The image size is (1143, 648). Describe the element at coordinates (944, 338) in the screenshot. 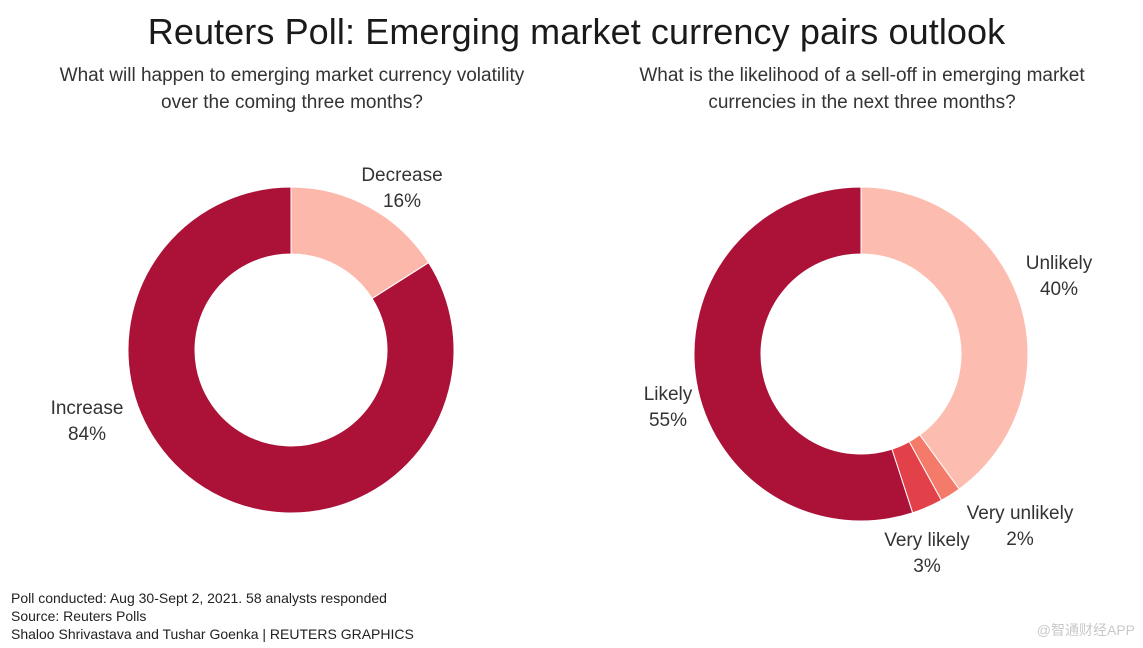

I see `chart-2-slice-unlikely` at that location.